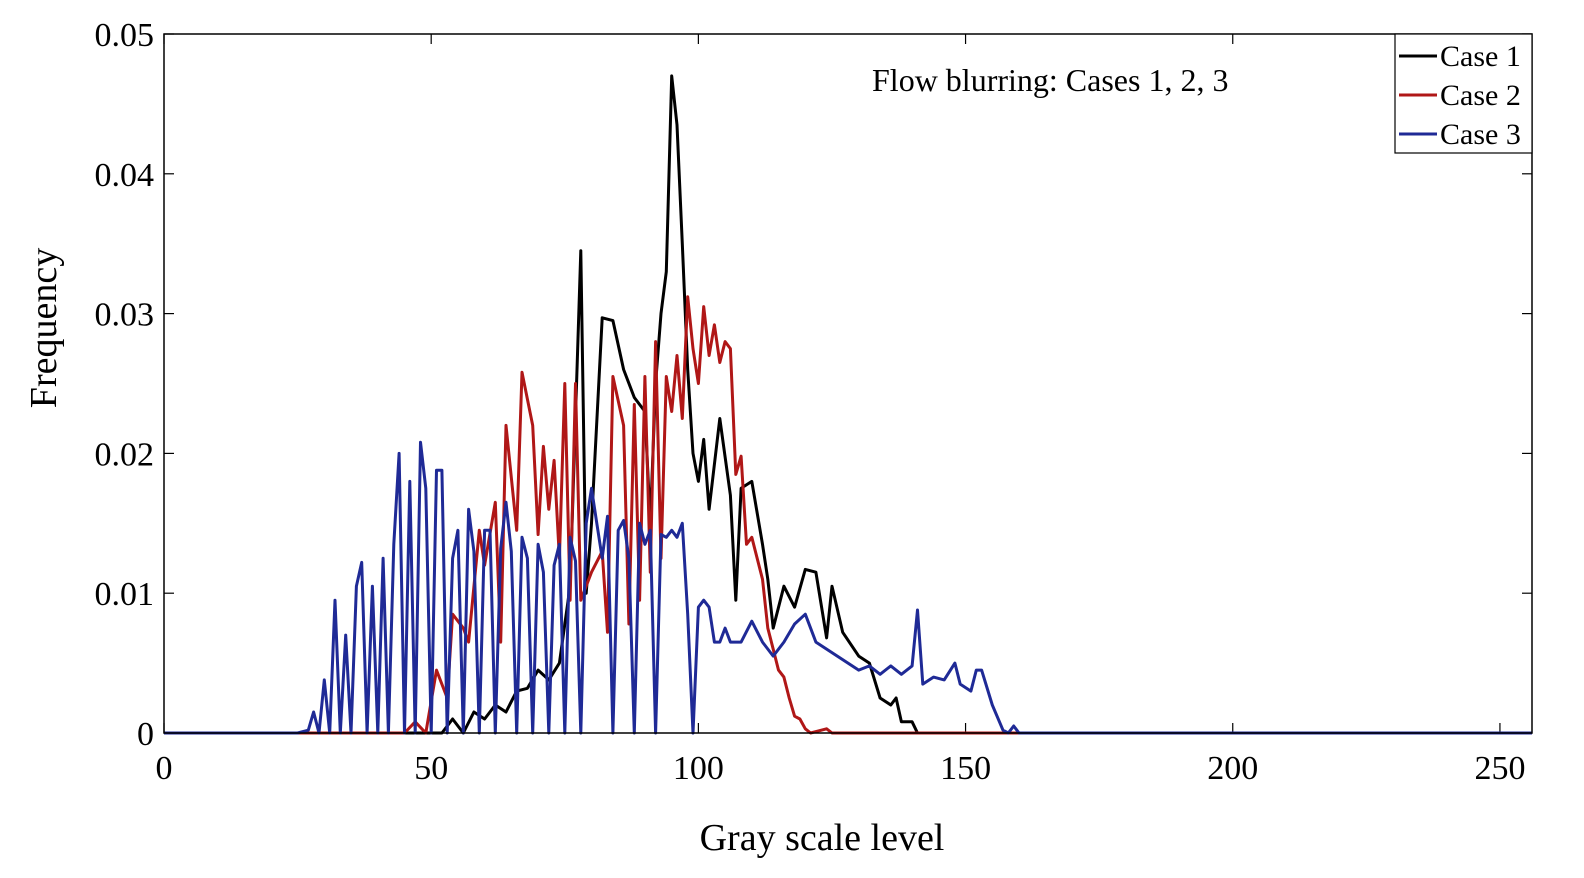  What do you see at coordinates (1480, 134) in the screenshot?
I see `legend-label-case-3: Case 3` at bounding box center [1480, 134].